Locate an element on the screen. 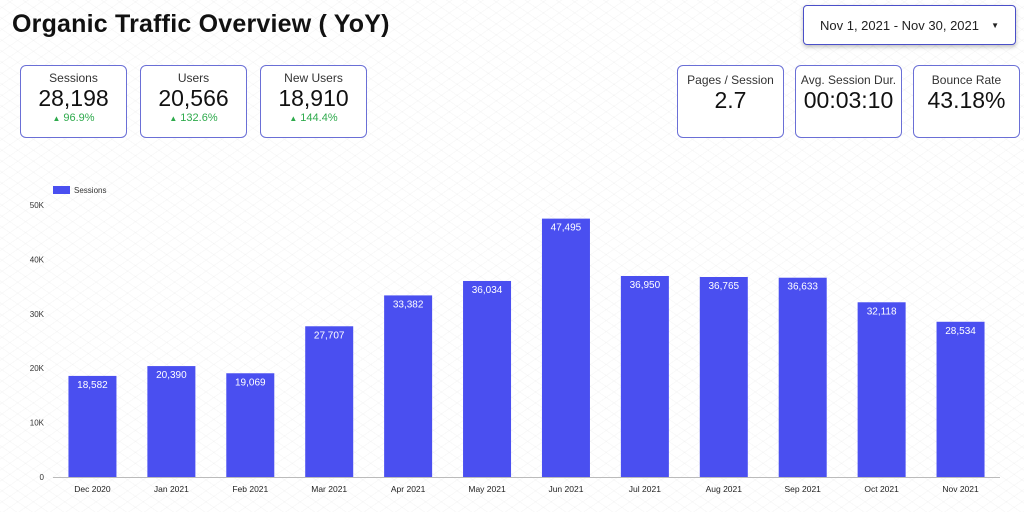 The image size is (1024, 512). kpi-card-sessions: Sessions 28,198 ▲ 96.9% is located at coordinates (73, 101).